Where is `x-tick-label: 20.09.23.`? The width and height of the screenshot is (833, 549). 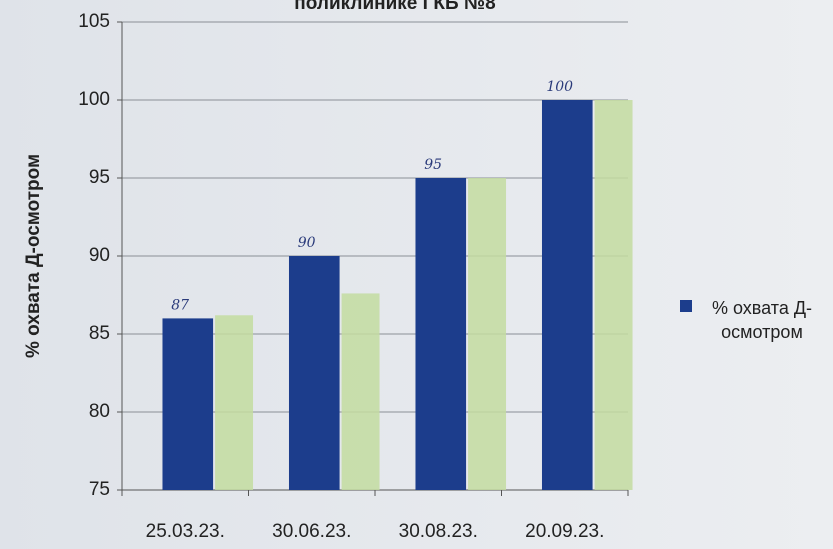
x-tick-label: 20.09.23. is located at coordinates (564, 531).